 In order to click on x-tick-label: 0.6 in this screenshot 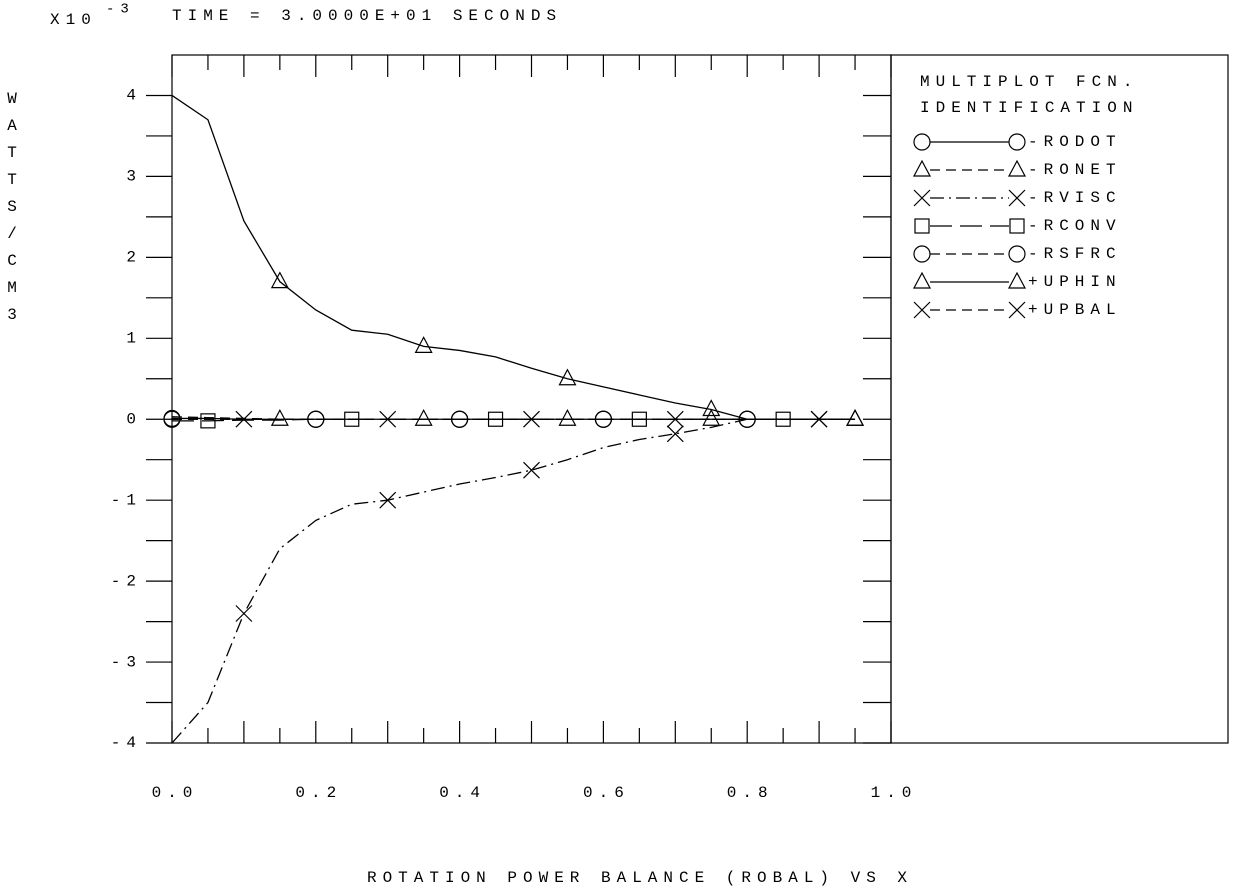, I will do `click(606, 793)`.